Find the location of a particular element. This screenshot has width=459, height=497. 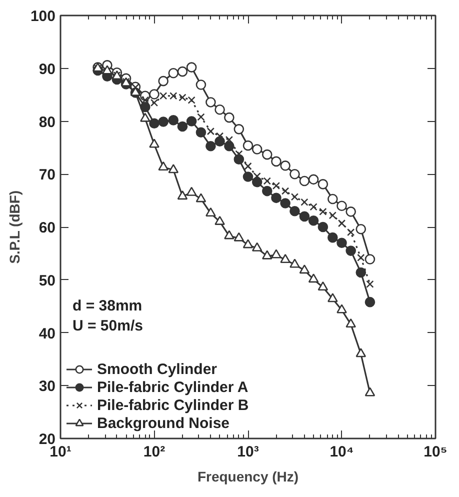

y-axis-title: S.P.L (dBF) is located at coordinates (14, 227).